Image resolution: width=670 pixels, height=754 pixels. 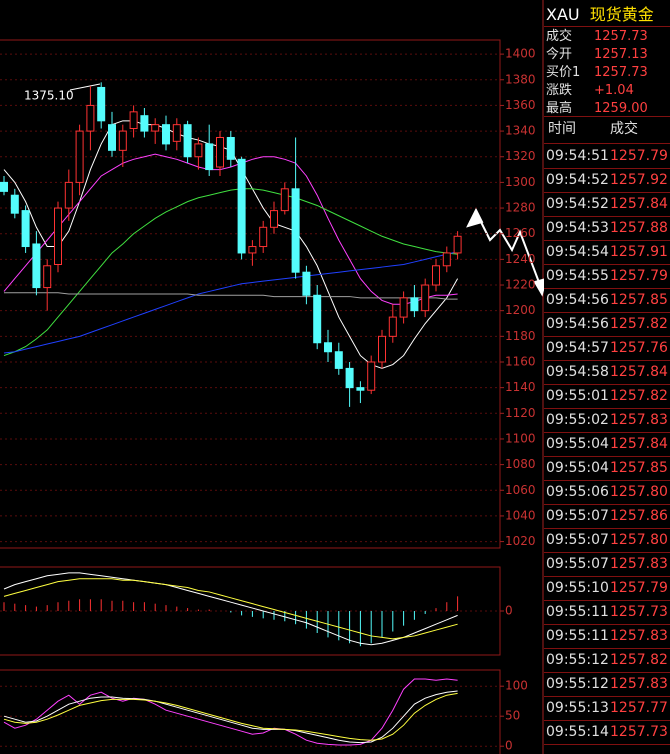 I want to click on trade-price: 1257.77, so click(x=639, y=708).